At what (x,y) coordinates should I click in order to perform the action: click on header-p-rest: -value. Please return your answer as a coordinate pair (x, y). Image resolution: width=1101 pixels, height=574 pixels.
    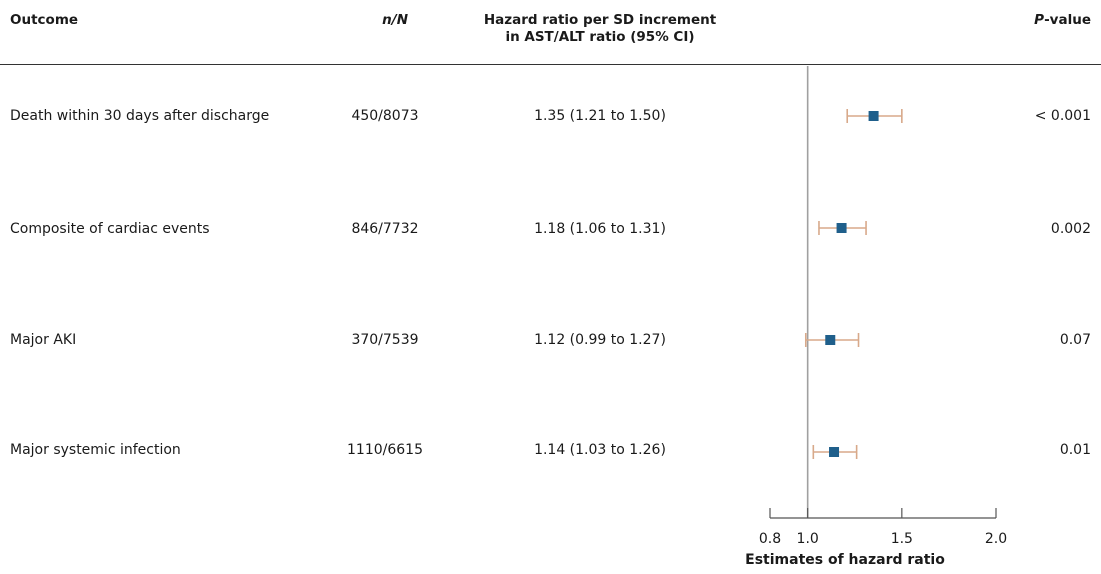
    Looking at the image, I should click on (1067, 20).